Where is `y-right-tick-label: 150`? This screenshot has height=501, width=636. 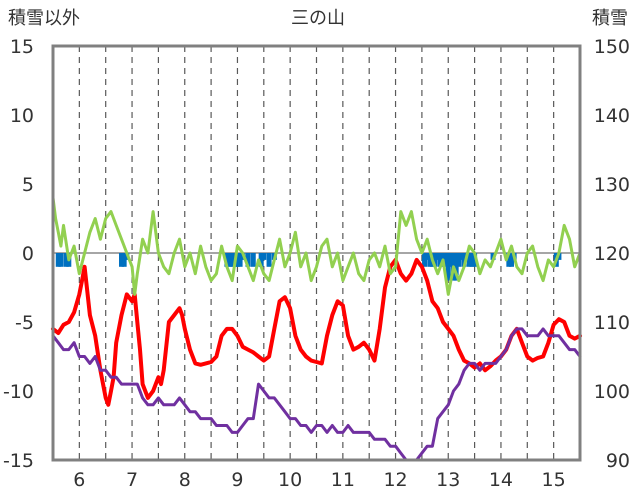
y-right-tick-label: 150 is located at coordinates (612, 47).